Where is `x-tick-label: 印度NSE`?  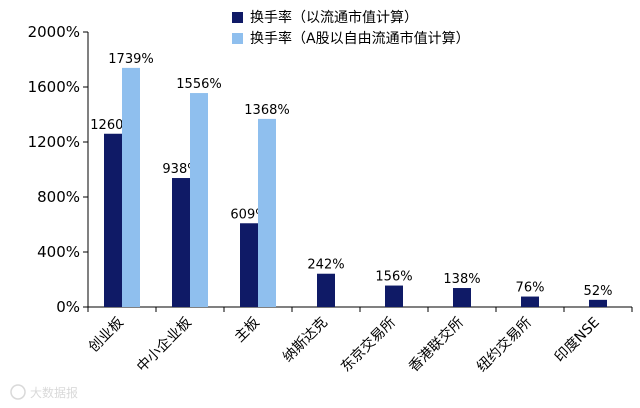 x-tick-label: 印度NSE is located at coordinates (577, 340).